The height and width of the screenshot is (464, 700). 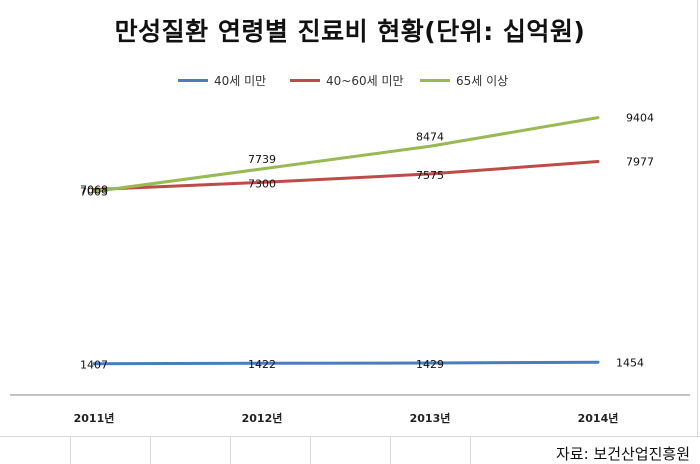 What do you see at coordinates (622, 454) in the screenshot?
I see `source-note: 자료: 보건산업진흥원` at bounding box center [622, 454].